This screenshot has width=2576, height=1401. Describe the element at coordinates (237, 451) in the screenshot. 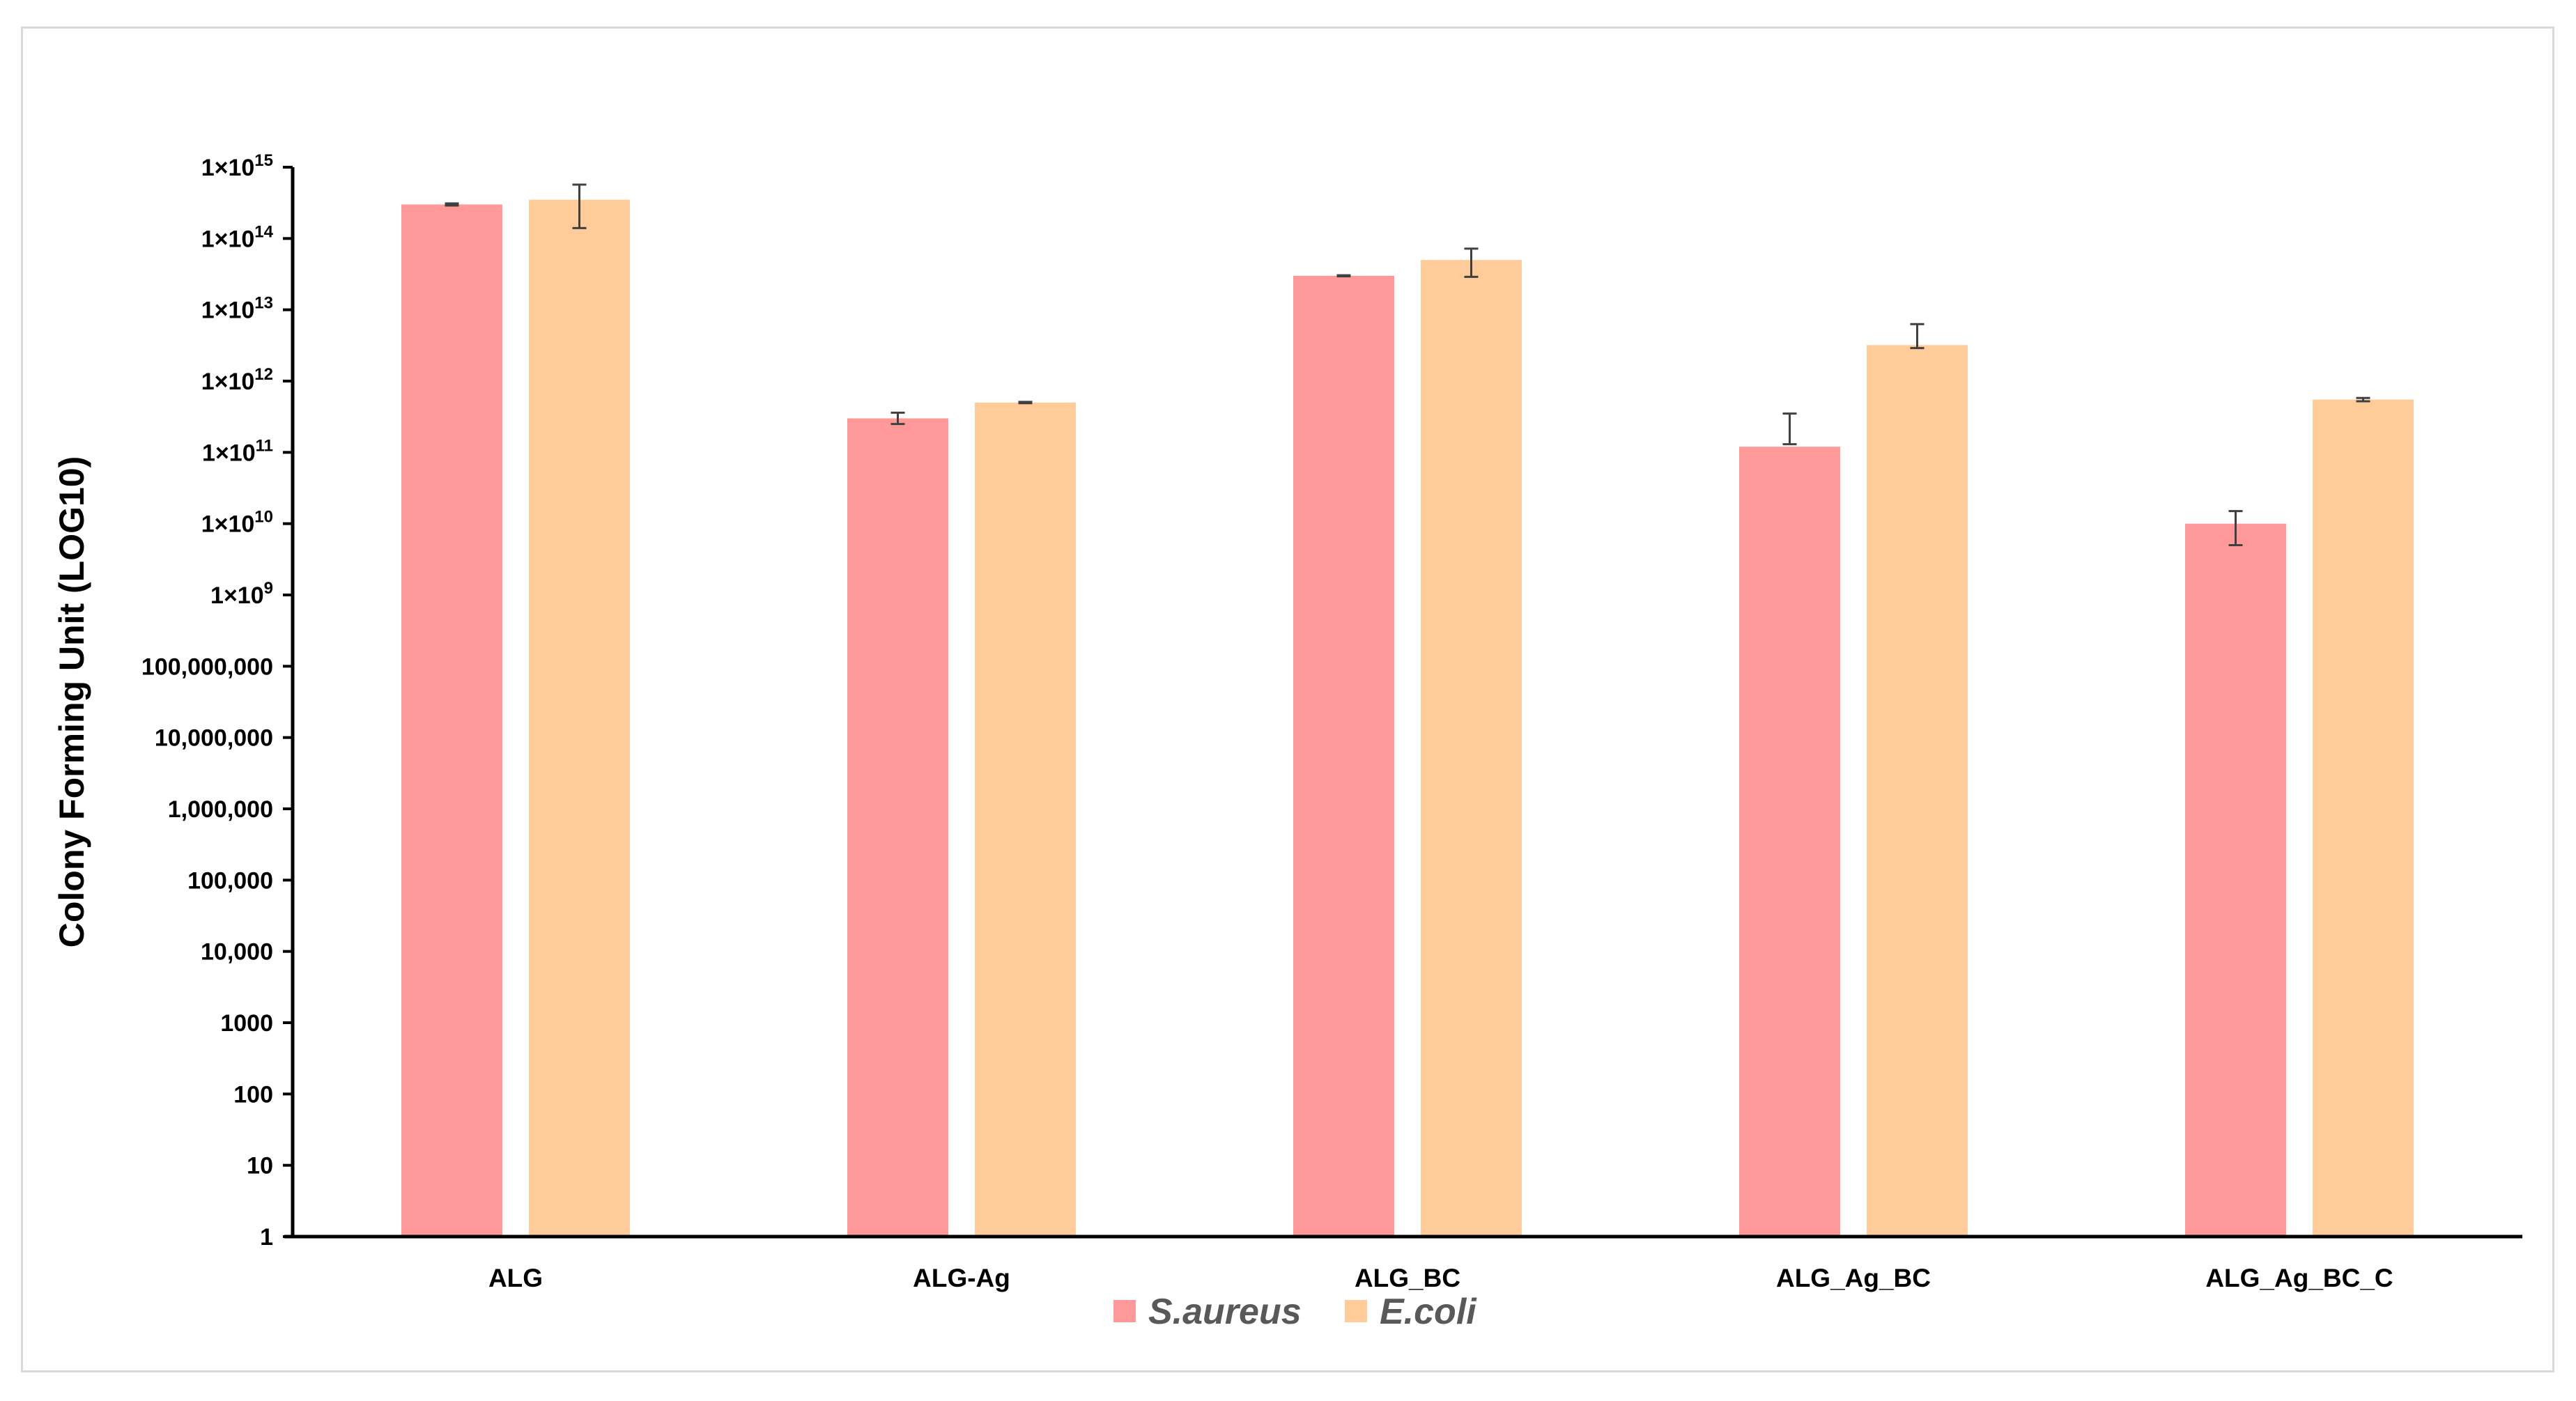

I see `y-tick-label: 1×10¹¹` at that location.